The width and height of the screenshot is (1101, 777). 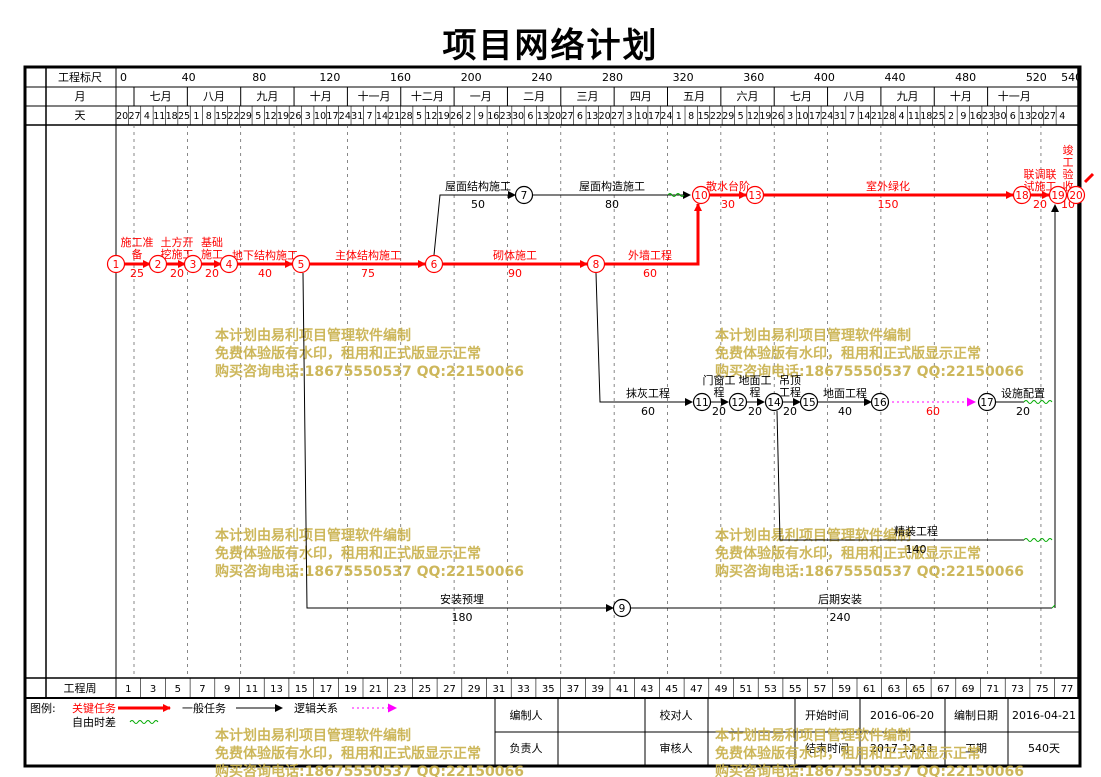 I want to click on task-name-20: 设施配置, so click(x=1023, y=393).